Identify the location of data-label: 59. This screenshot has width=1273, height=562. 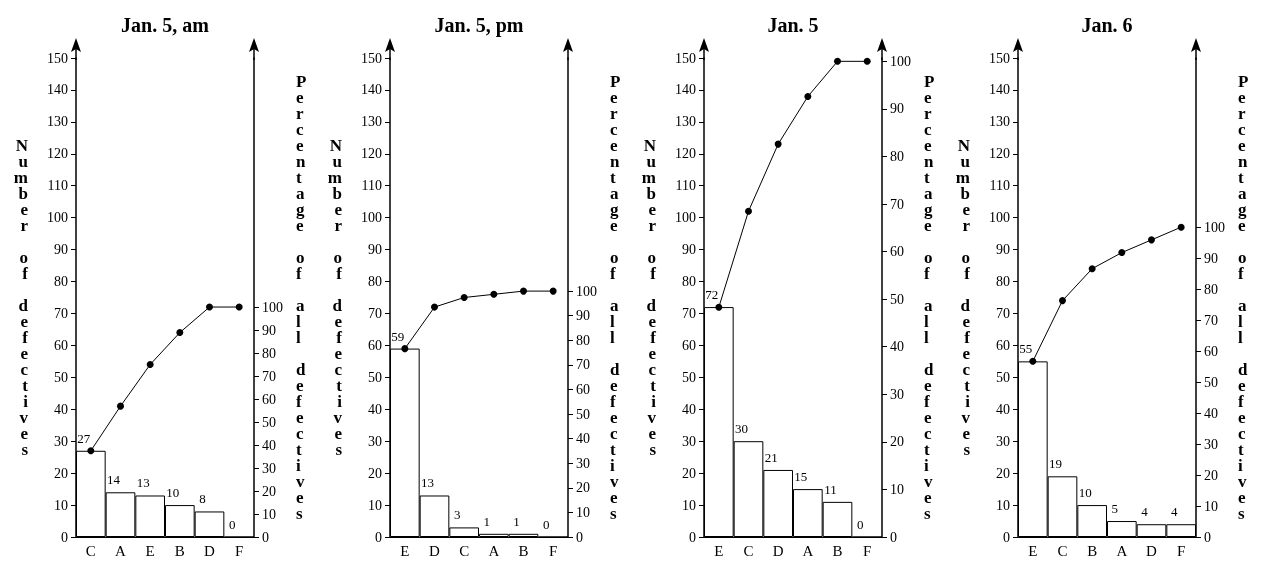
(398, 336).